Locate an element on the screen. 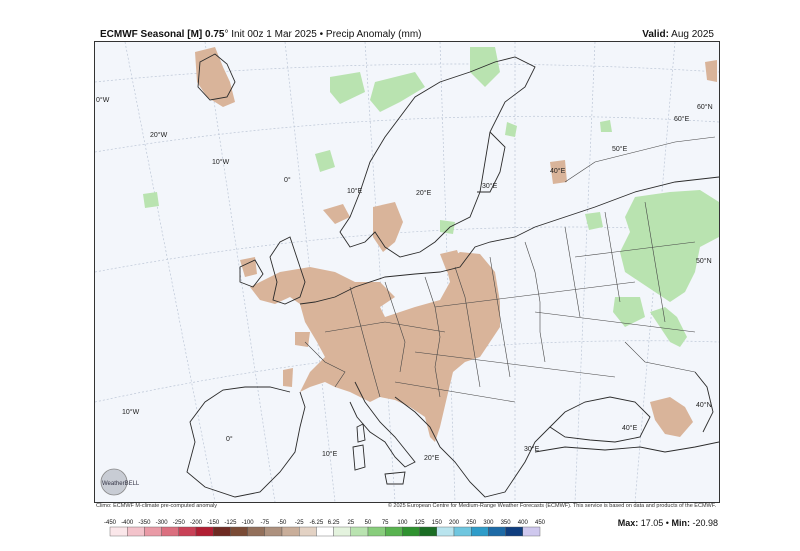  sicily is located at coordinates (395, 478).